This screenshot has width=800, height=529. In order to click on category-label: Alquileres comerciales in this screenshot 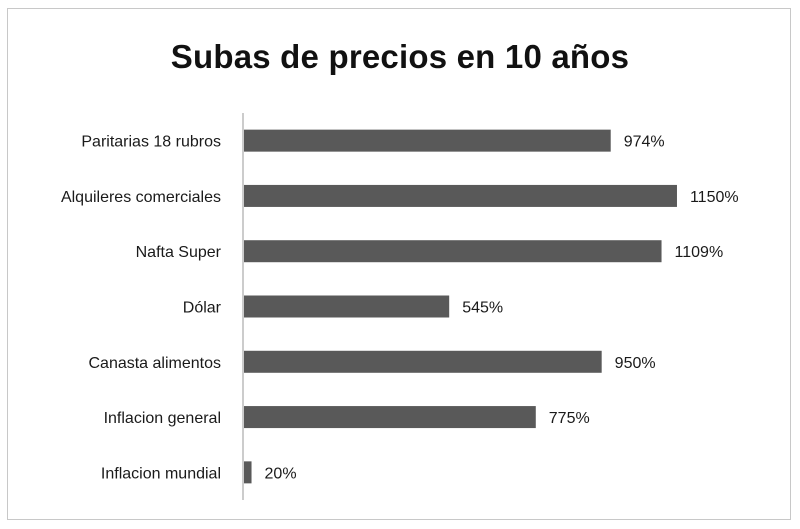, I will do `click(141, 197)`.